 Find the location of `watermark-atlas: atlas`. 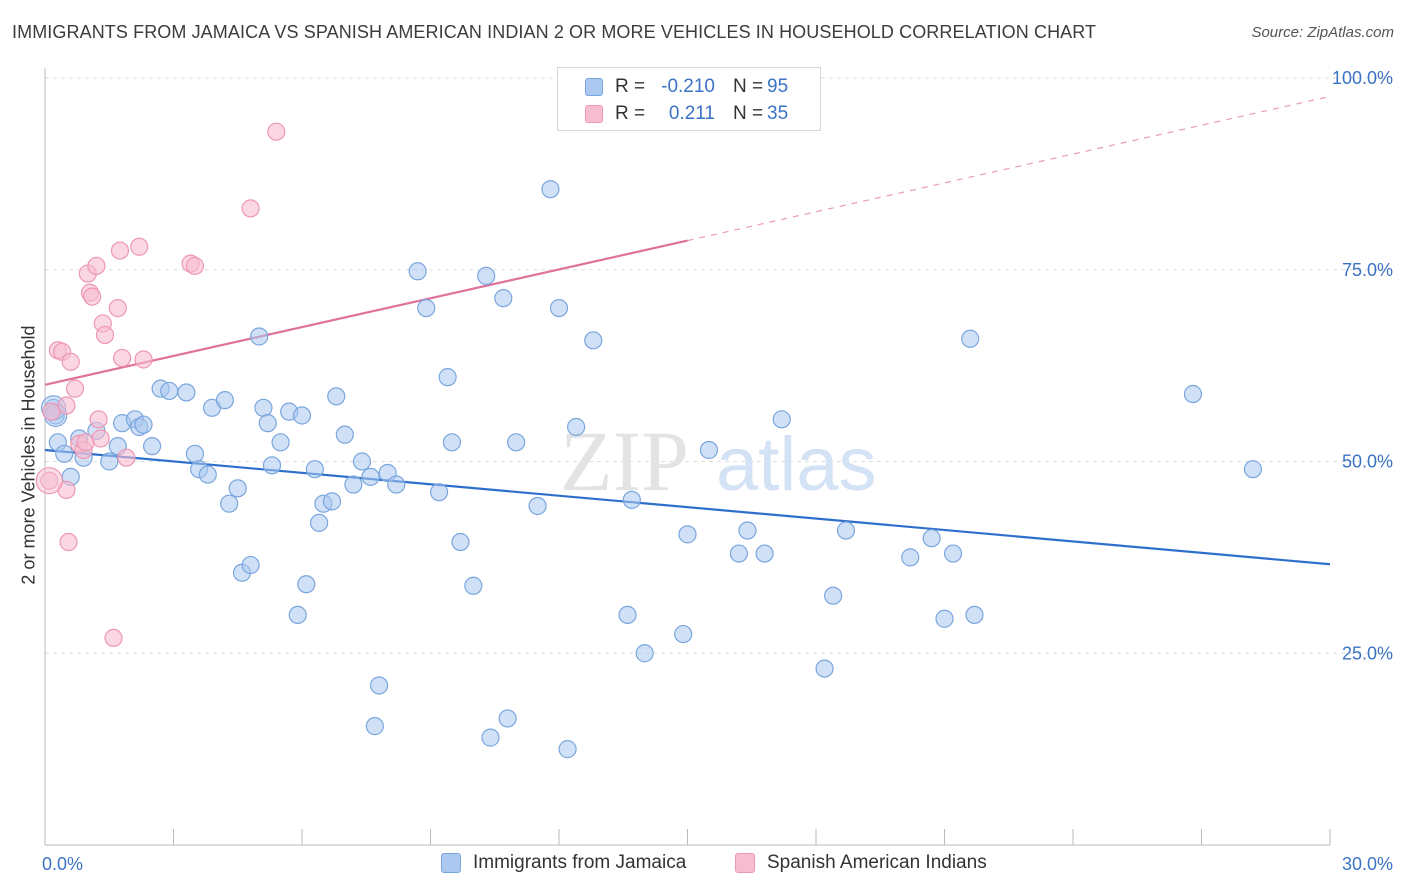

watermark-atlas: atlas is located at coordinates (796, 464).